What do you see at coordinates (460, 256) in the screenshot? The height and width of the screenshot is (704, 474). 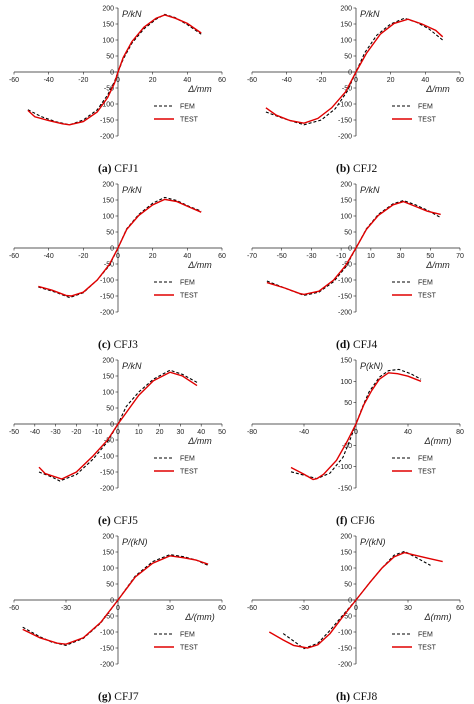 I see `x-tick-label: 70` at bounding box center [460, 256].